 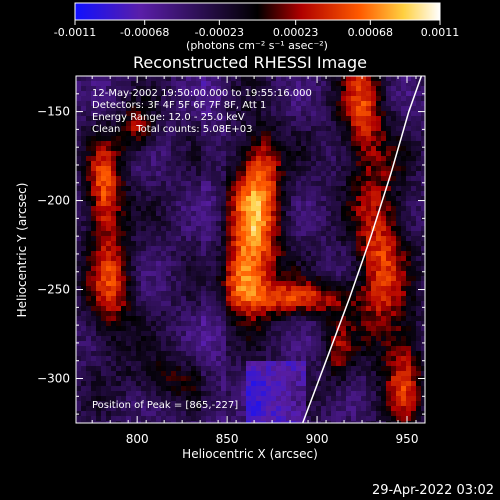 What do you see at coordinates (250, 62) in the screenshot?
I see `chart-title: Reconstructed RHESSI Image` at bounding box center [250, 62].